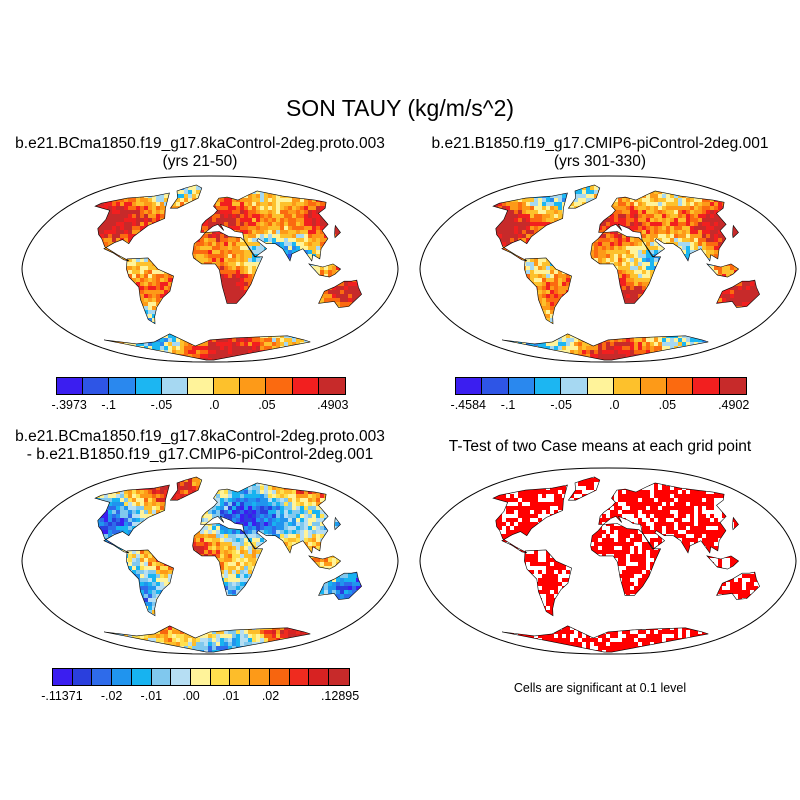 The width and height of the screenshot is (800, 800). Describe the element at coordinates (111, 696) in the screenshot. I see `colorbar-tick-label: -.02` at that location.